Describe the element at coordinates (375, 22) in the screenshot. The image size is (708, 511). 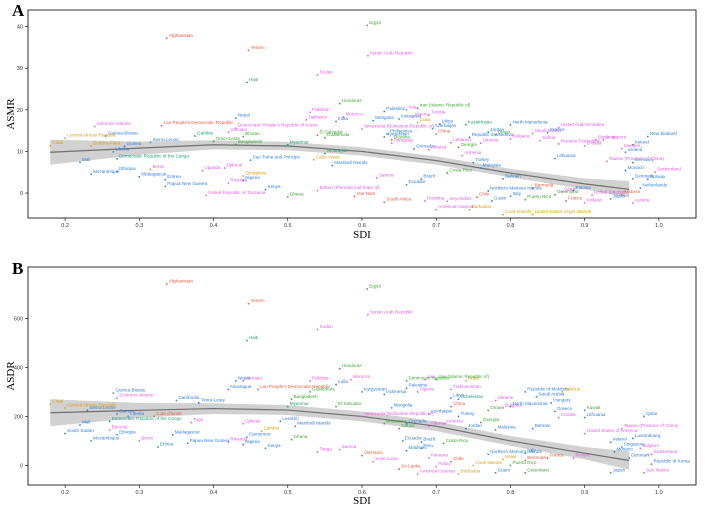
I see `point-label: Egypt` at that location.